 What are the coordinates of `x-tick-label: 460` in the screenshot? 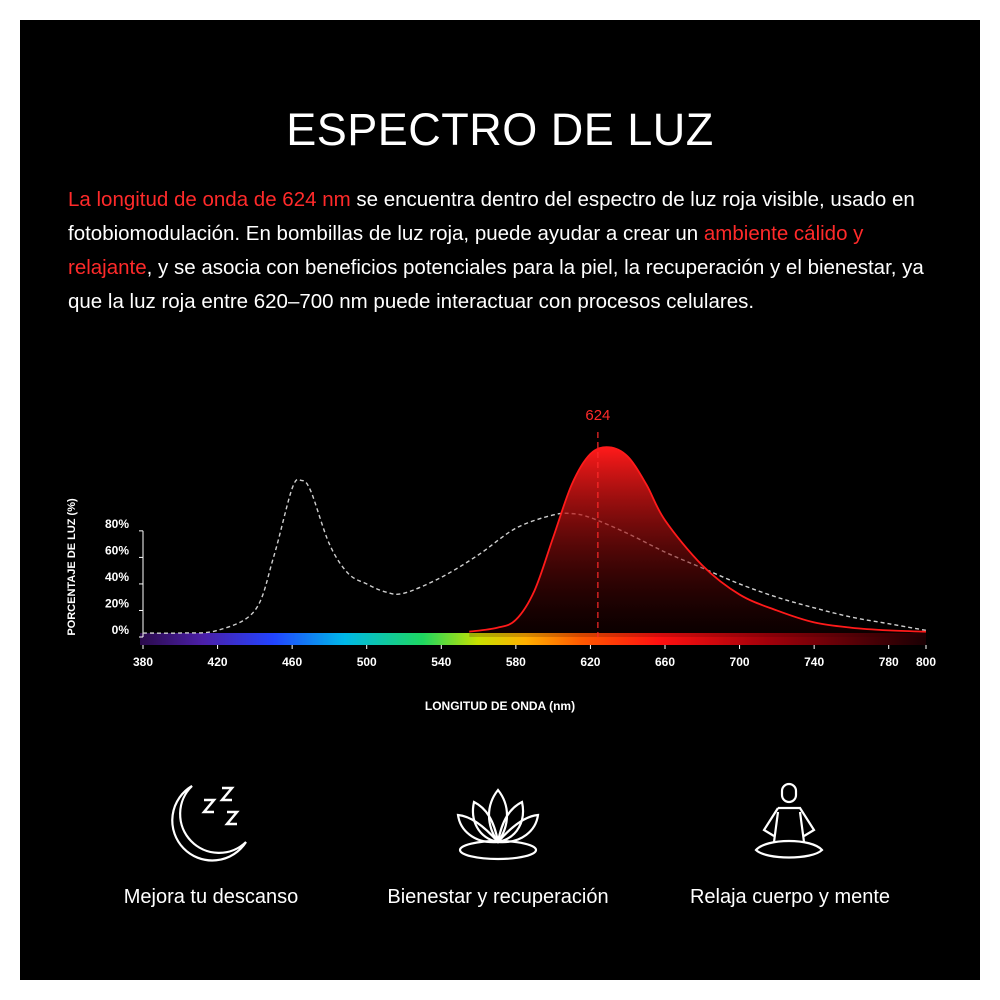 It's located at (292, 662).